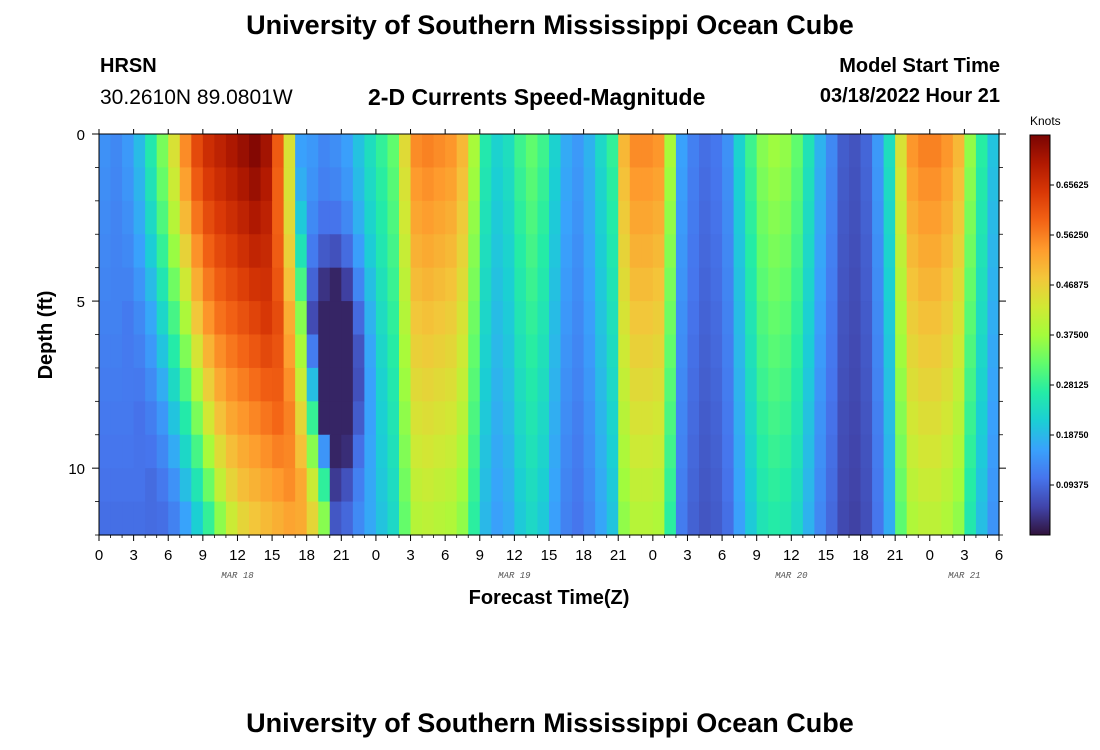 The height and width of the screenshot is (750, 1100). I want to click on date-label: MAR 18, so click(237, 576).